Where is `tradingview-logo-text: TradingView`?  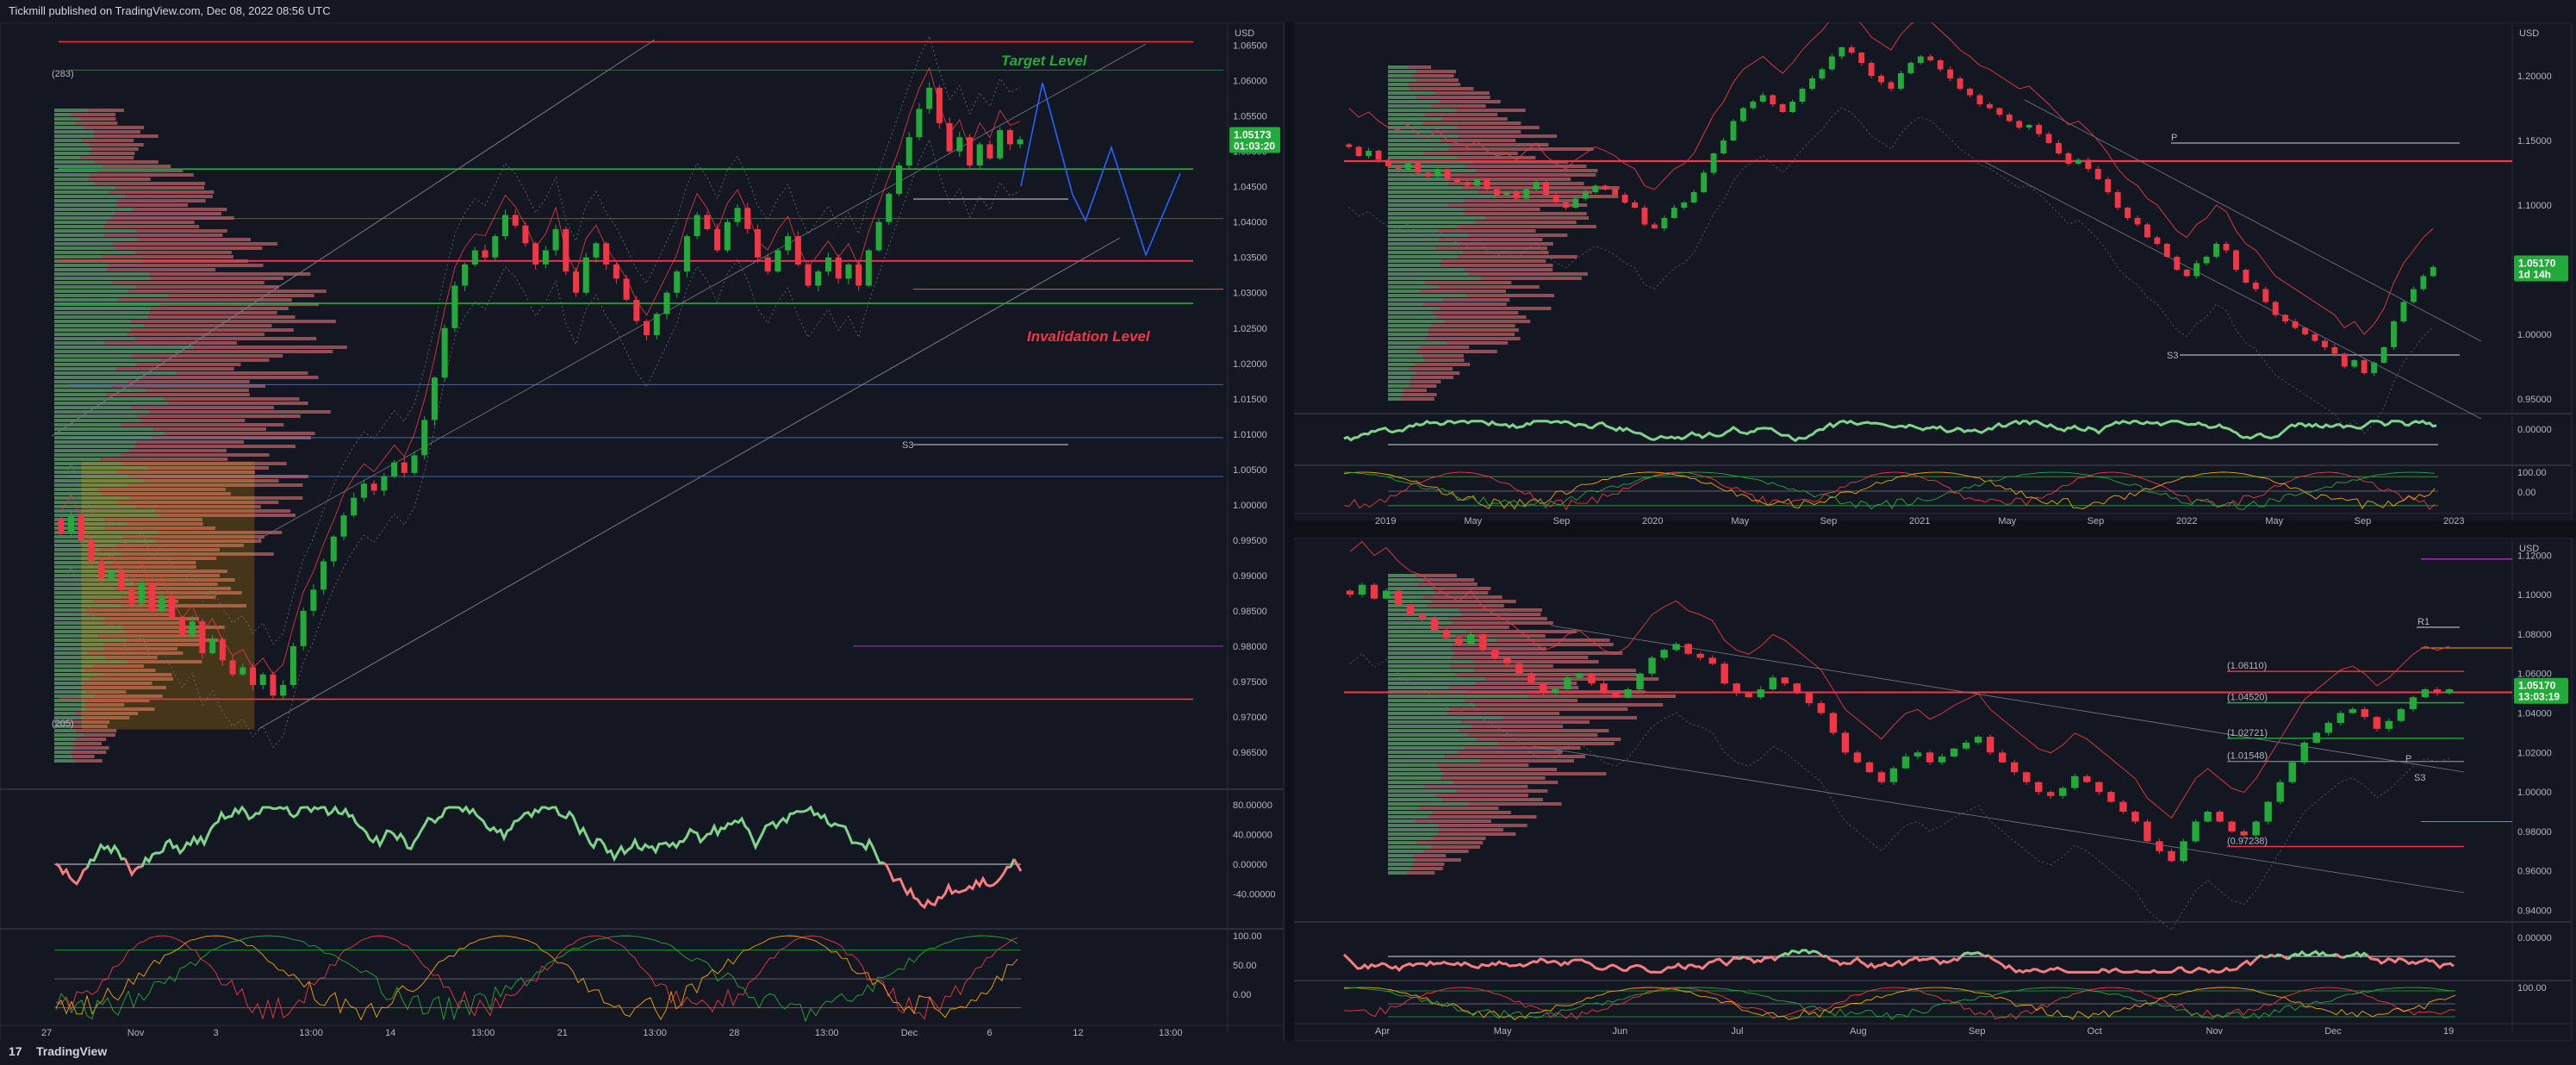
tradingview-logo-text: TradingView is located at coordinates (72, 1051).